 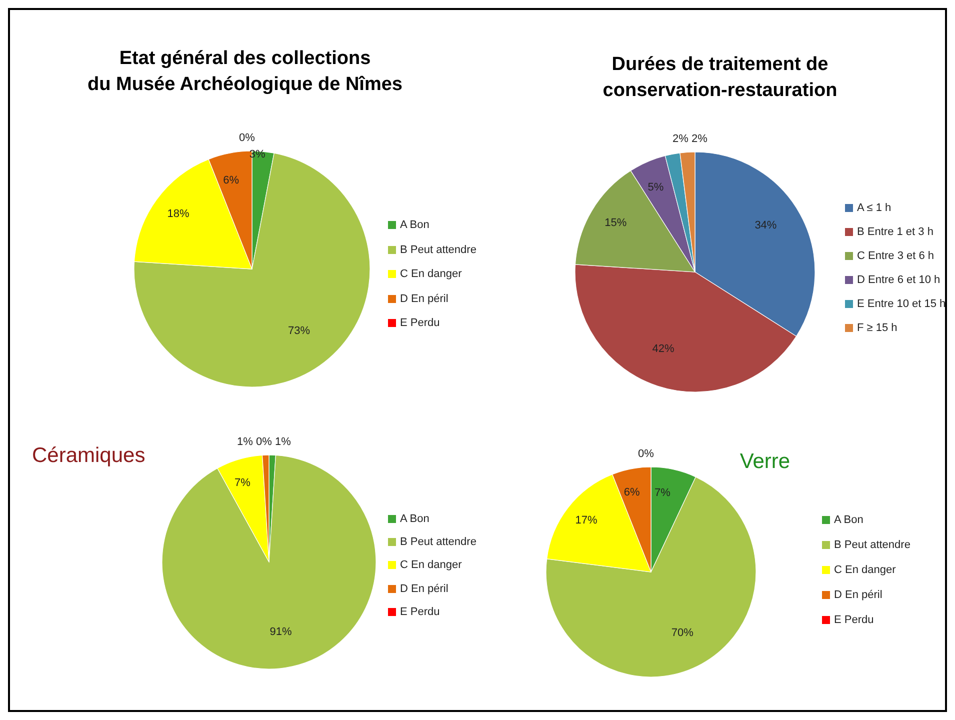 I want to click on data-label: 73%, so click(x=299, y=331).